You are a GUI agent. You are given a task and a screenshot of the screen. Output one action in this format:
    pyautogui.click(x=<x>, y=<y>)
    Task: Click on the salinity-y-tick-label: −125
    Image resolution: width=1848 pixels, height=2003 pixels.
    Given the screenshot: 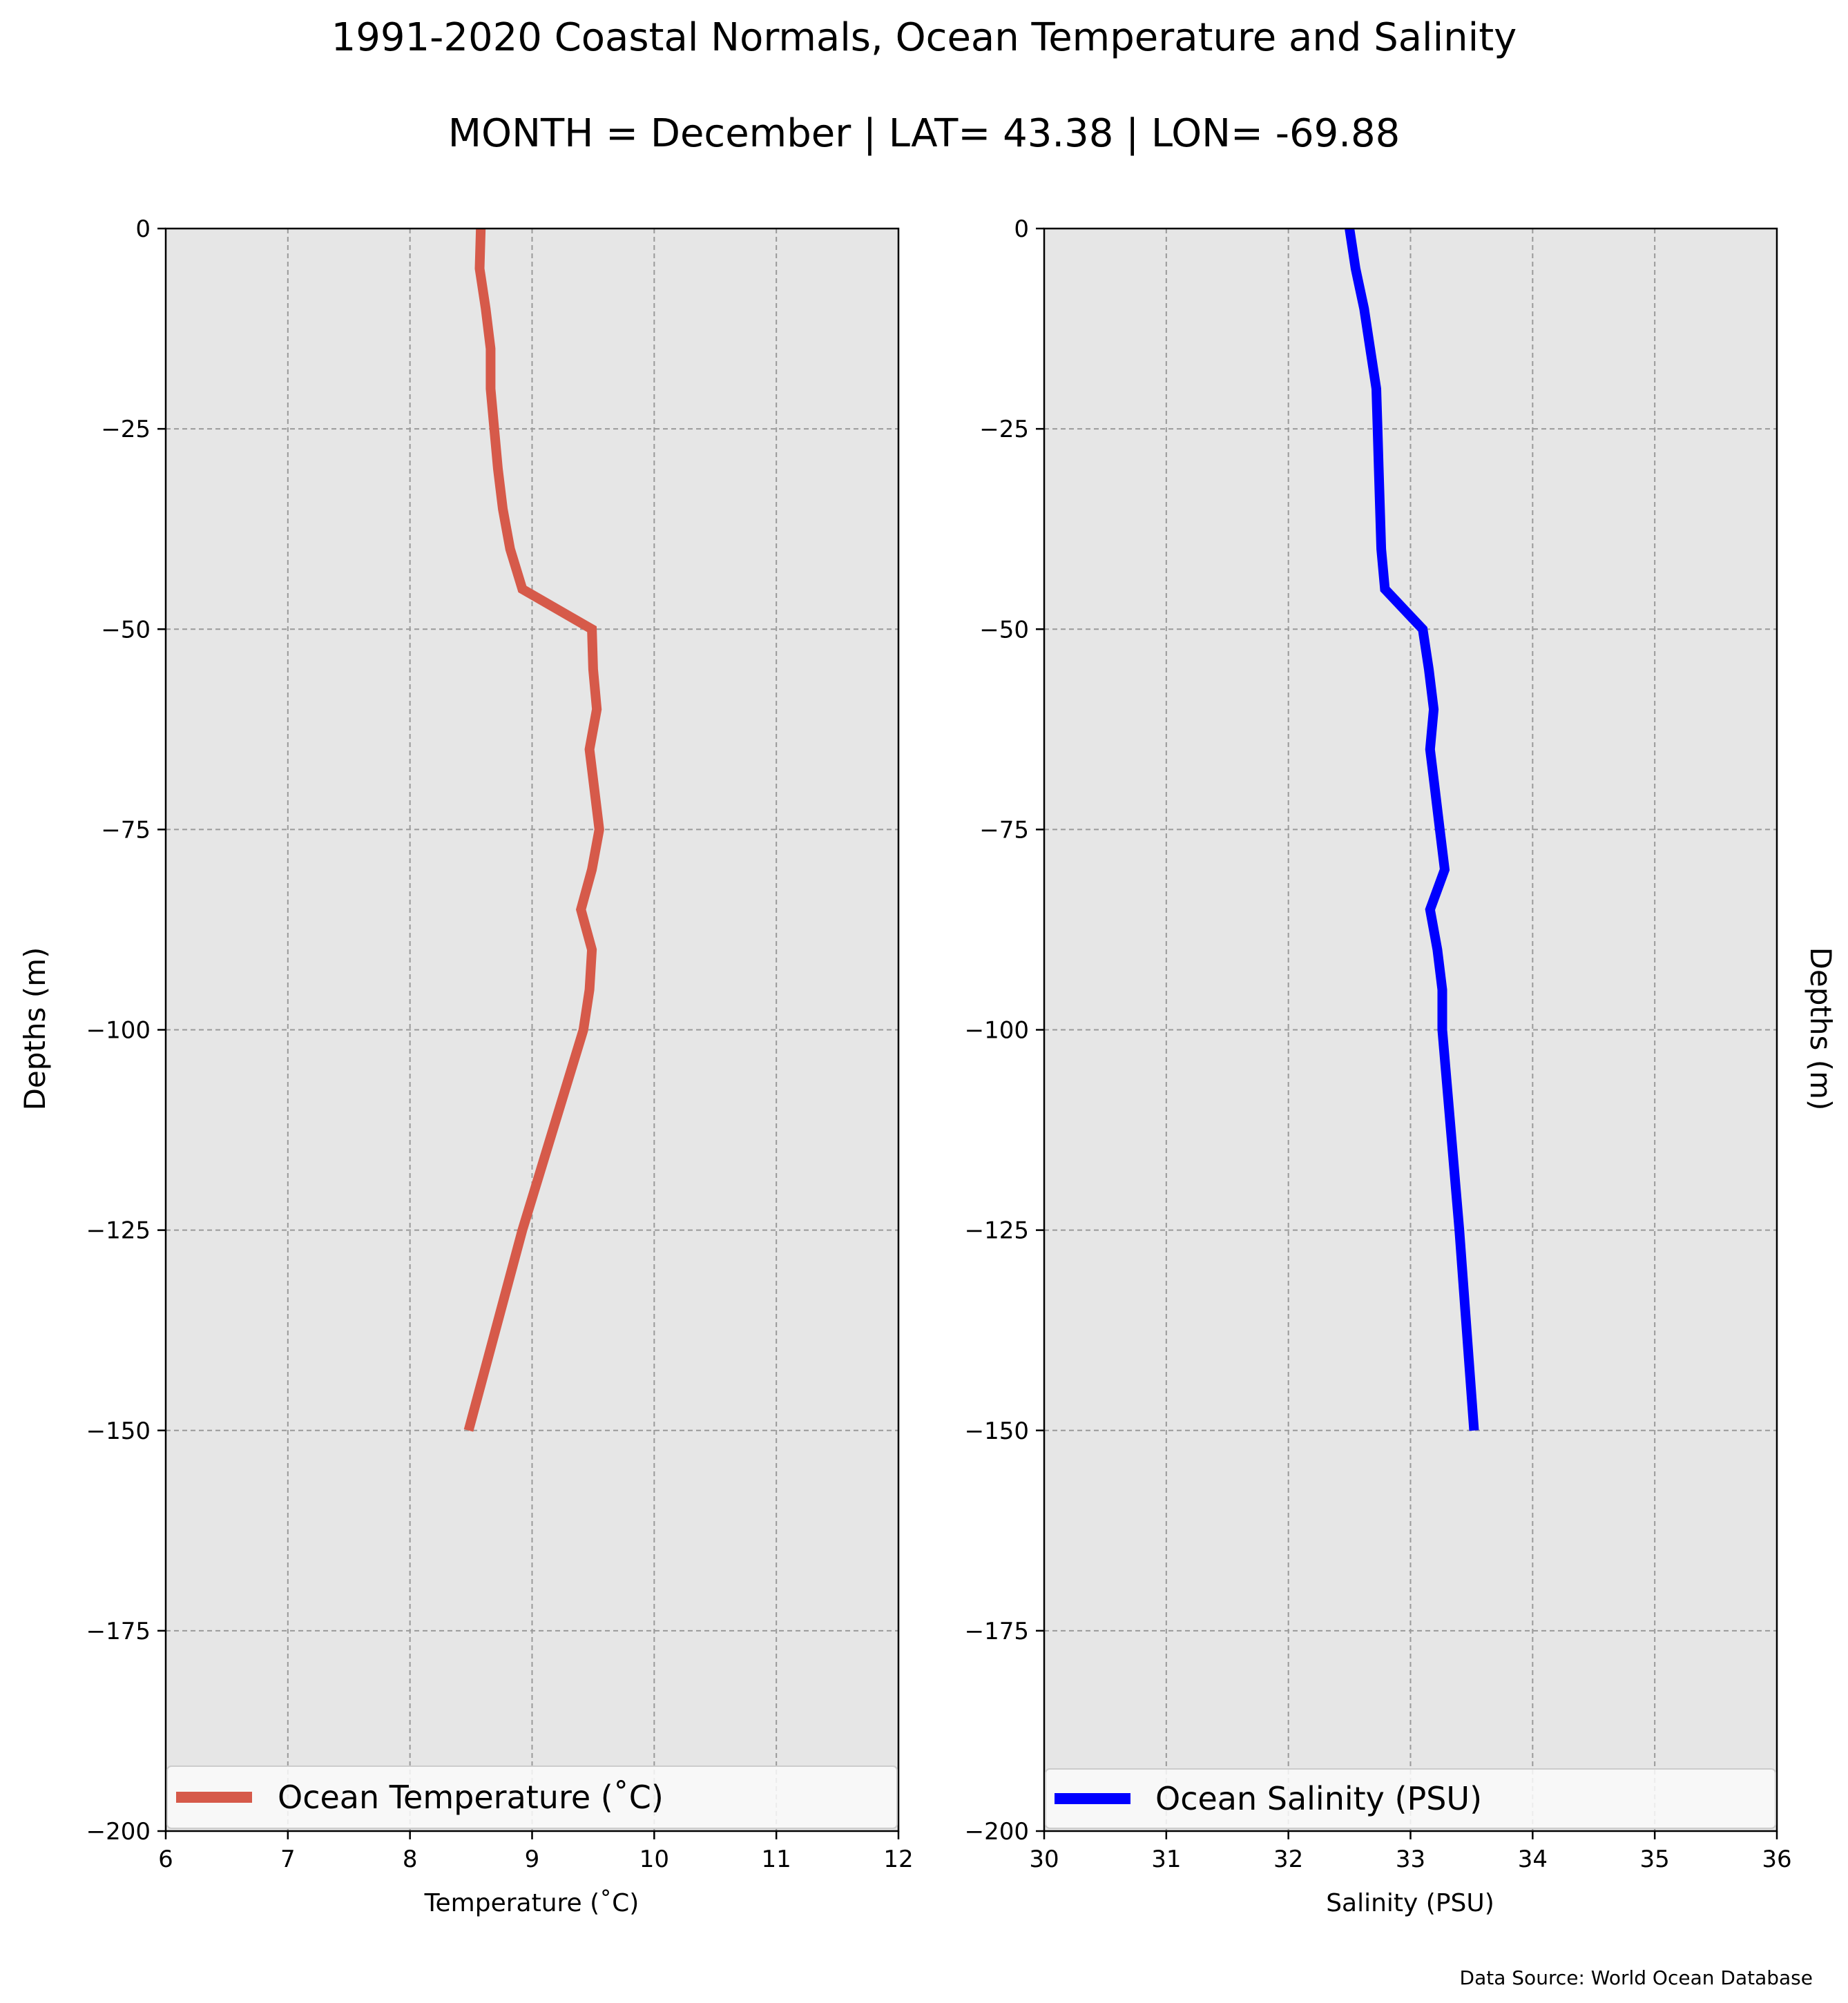 What is the action you would take?
    pyautogui.click(x=997, y=1231)
    